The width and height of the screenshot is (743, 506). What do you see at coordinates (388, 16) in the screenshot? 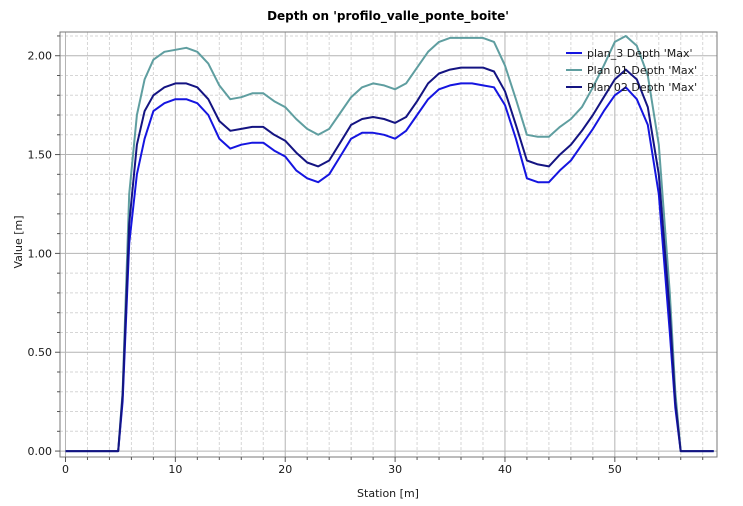
I see `chart-title: Depth on 'profilo_valle_ponte_boite'` at bounding box center [388, 16].